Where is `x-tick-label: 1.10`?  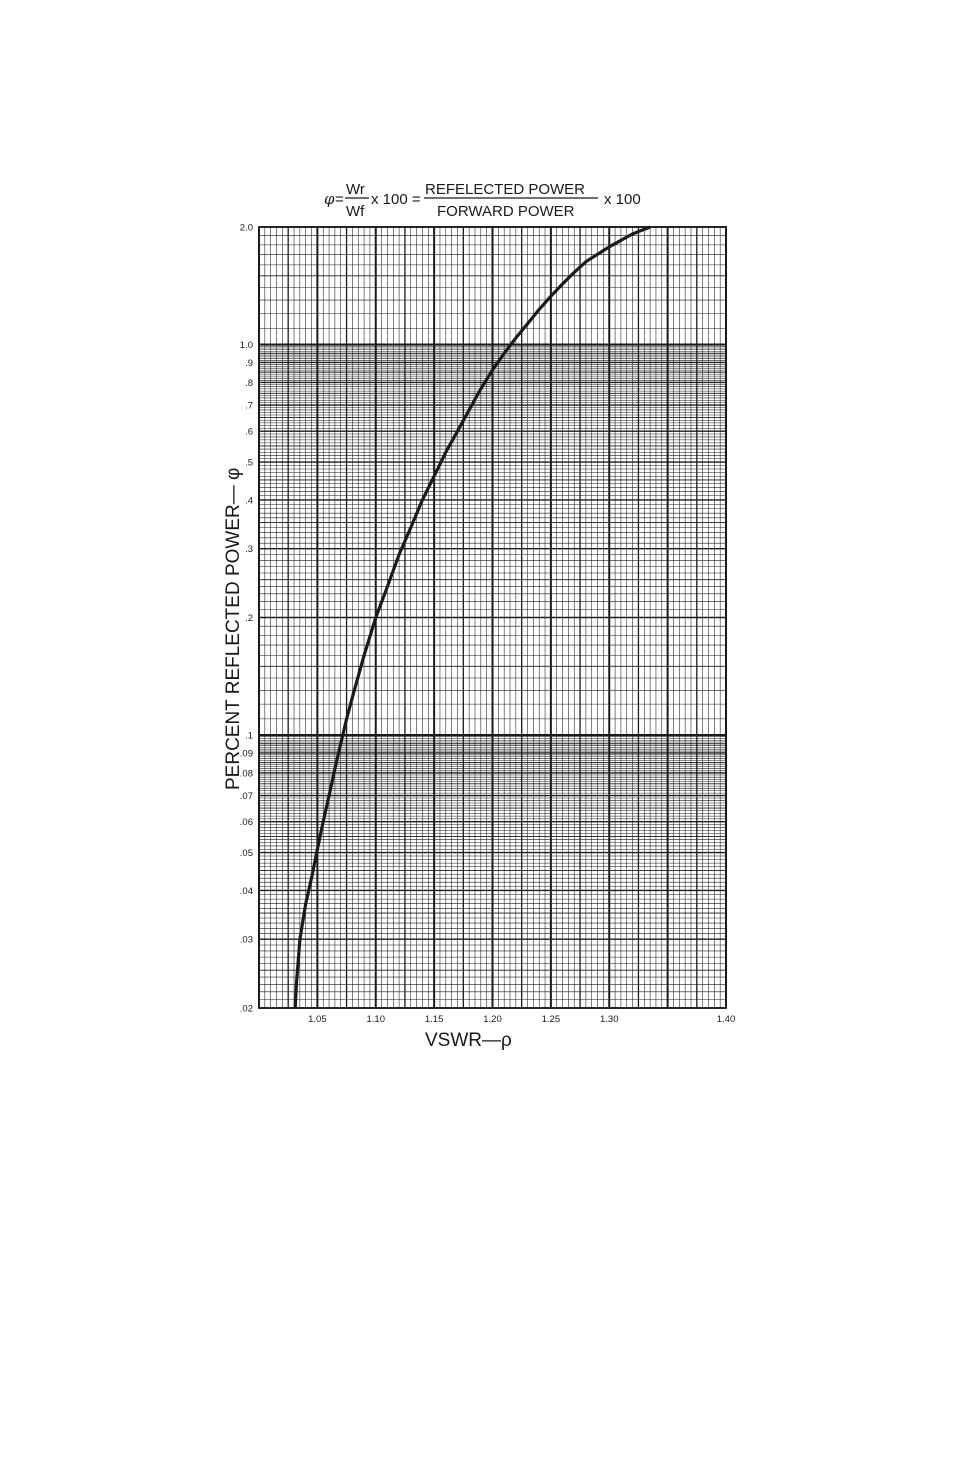
x-tick-label: 1.10 is located at coordinates (376, 1019).